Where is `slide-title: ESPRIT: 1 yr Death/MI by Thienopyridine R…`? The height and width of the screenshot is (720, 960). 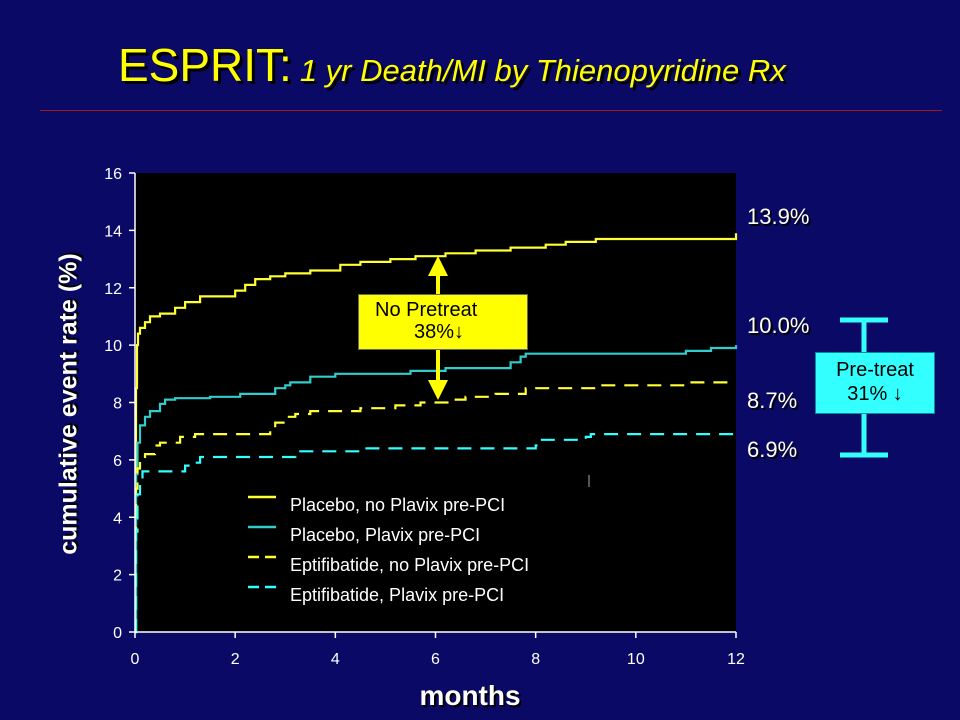
slide-title: ESPRIT: 1 yr Death/MI by Thienopyridine R… is located at coordinates (452, 65).